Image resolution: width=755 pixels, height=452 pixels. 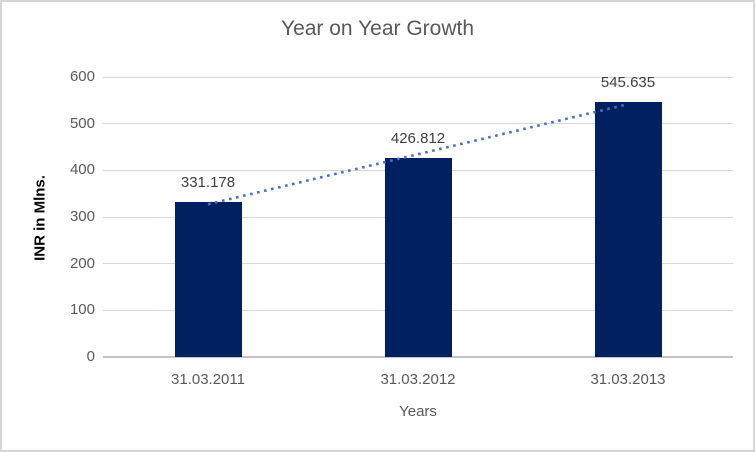 What do you see at coordinates (628, 379) in the screenshot?
I see `x-tick-label: 31.03.2013` at bounding box center [628, 379].